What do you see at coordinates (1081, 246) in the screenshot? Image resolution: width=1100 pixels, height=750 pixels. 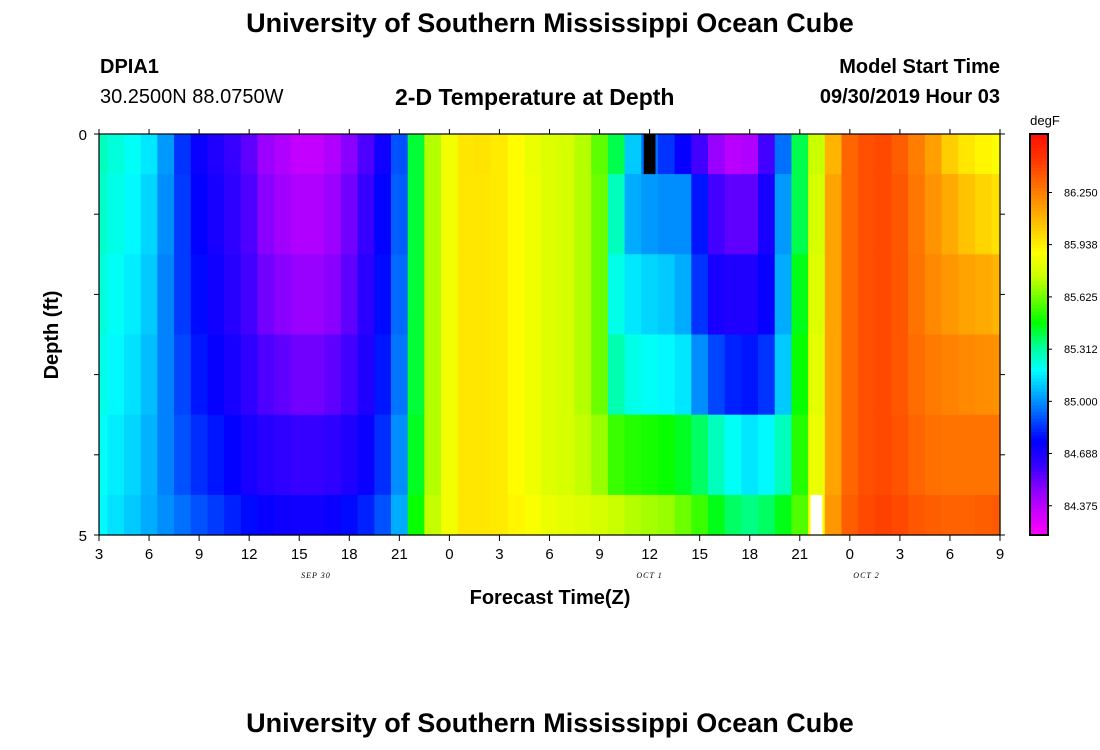 I see `colorbar-tick-label: 85.938` at bounding box center [1081, 246].